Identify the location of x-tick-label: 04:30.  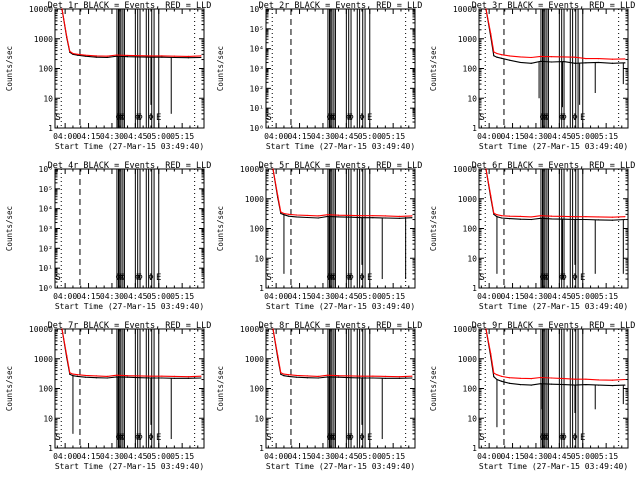
(536, 136).